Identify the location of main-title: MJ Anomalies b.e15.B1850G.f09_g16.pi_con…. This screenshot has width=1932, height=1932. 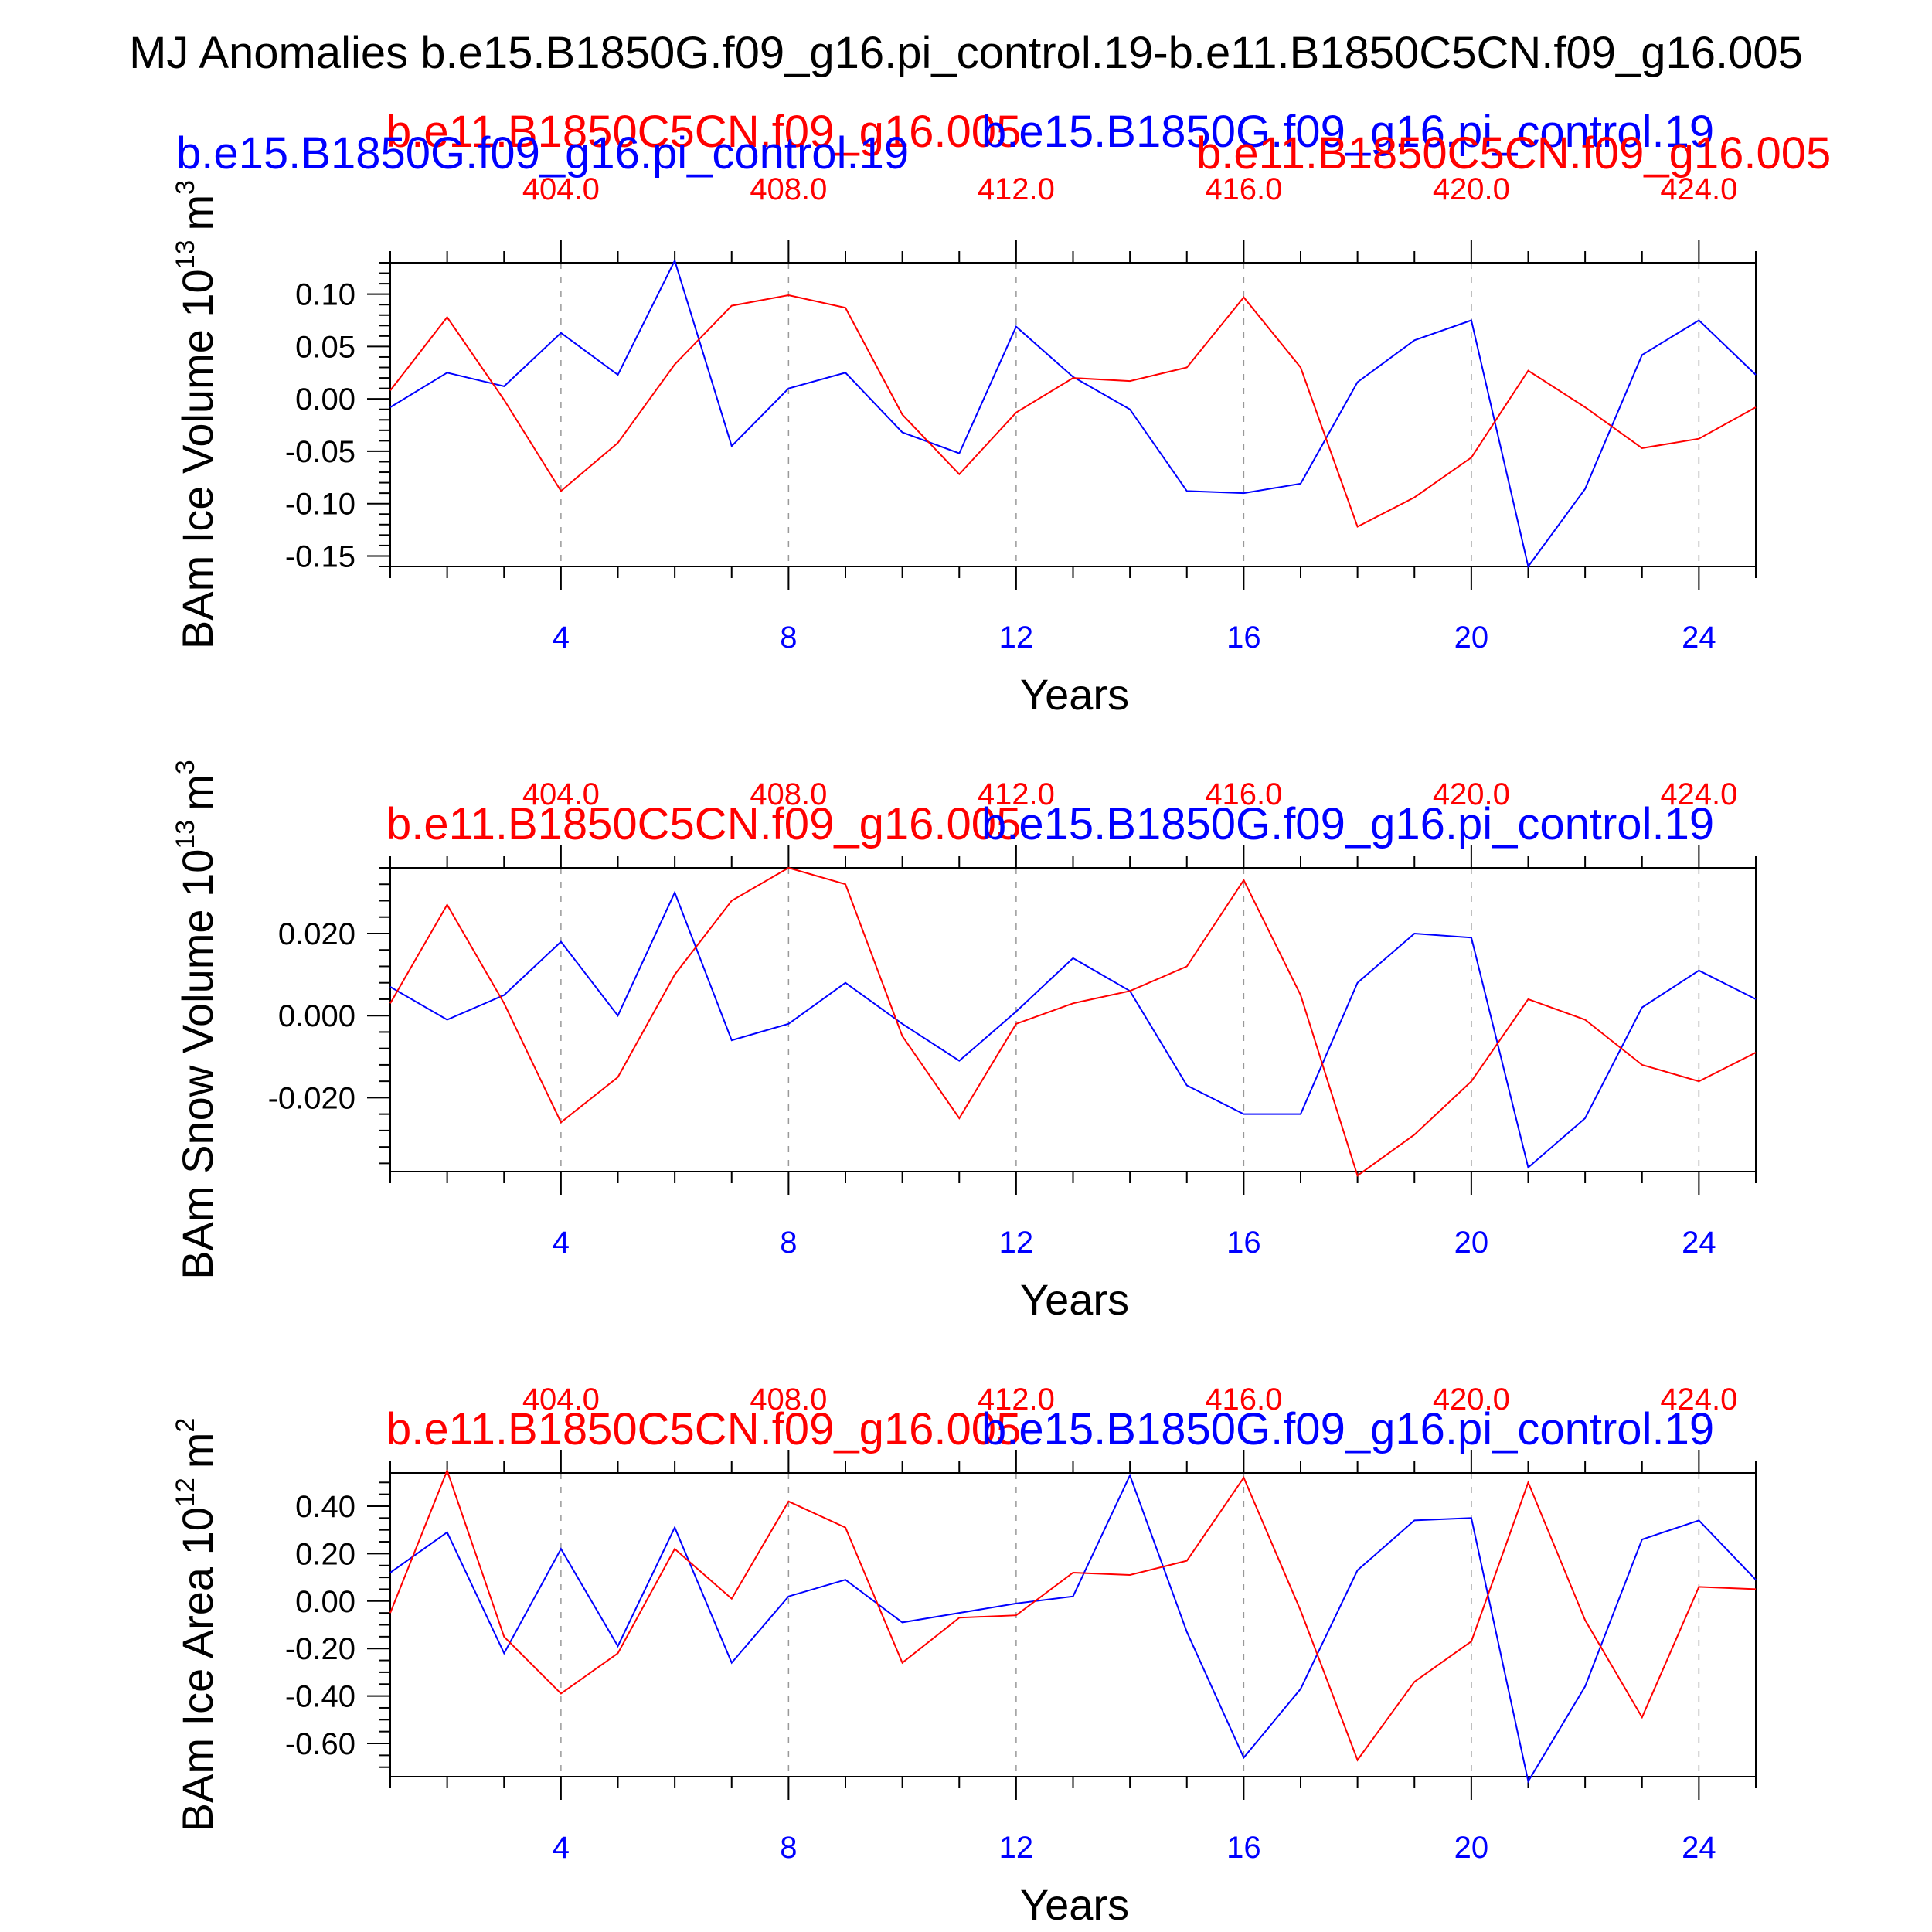
(966, 53).